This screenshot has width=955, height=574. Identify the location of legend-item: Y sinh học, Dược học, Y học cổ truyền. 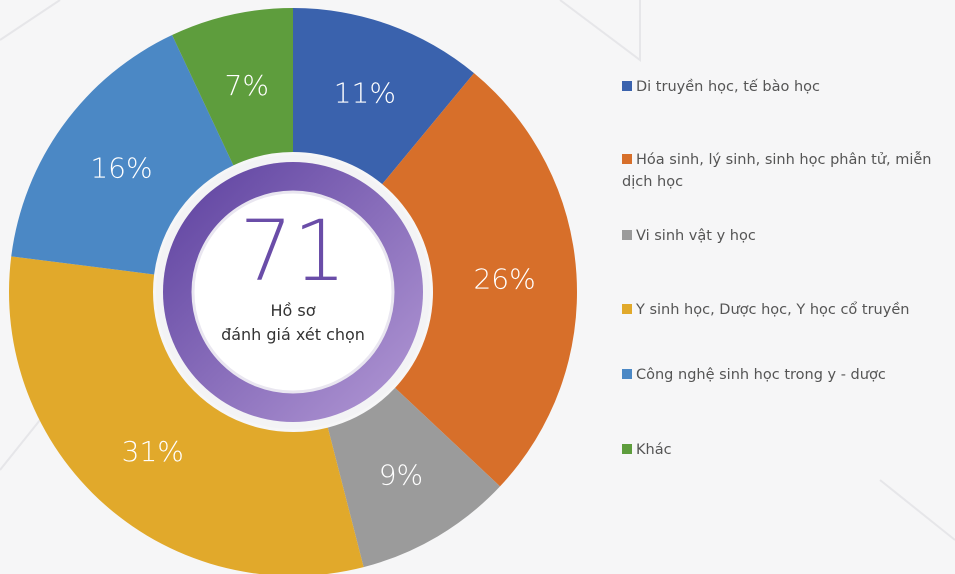
(787, 310).